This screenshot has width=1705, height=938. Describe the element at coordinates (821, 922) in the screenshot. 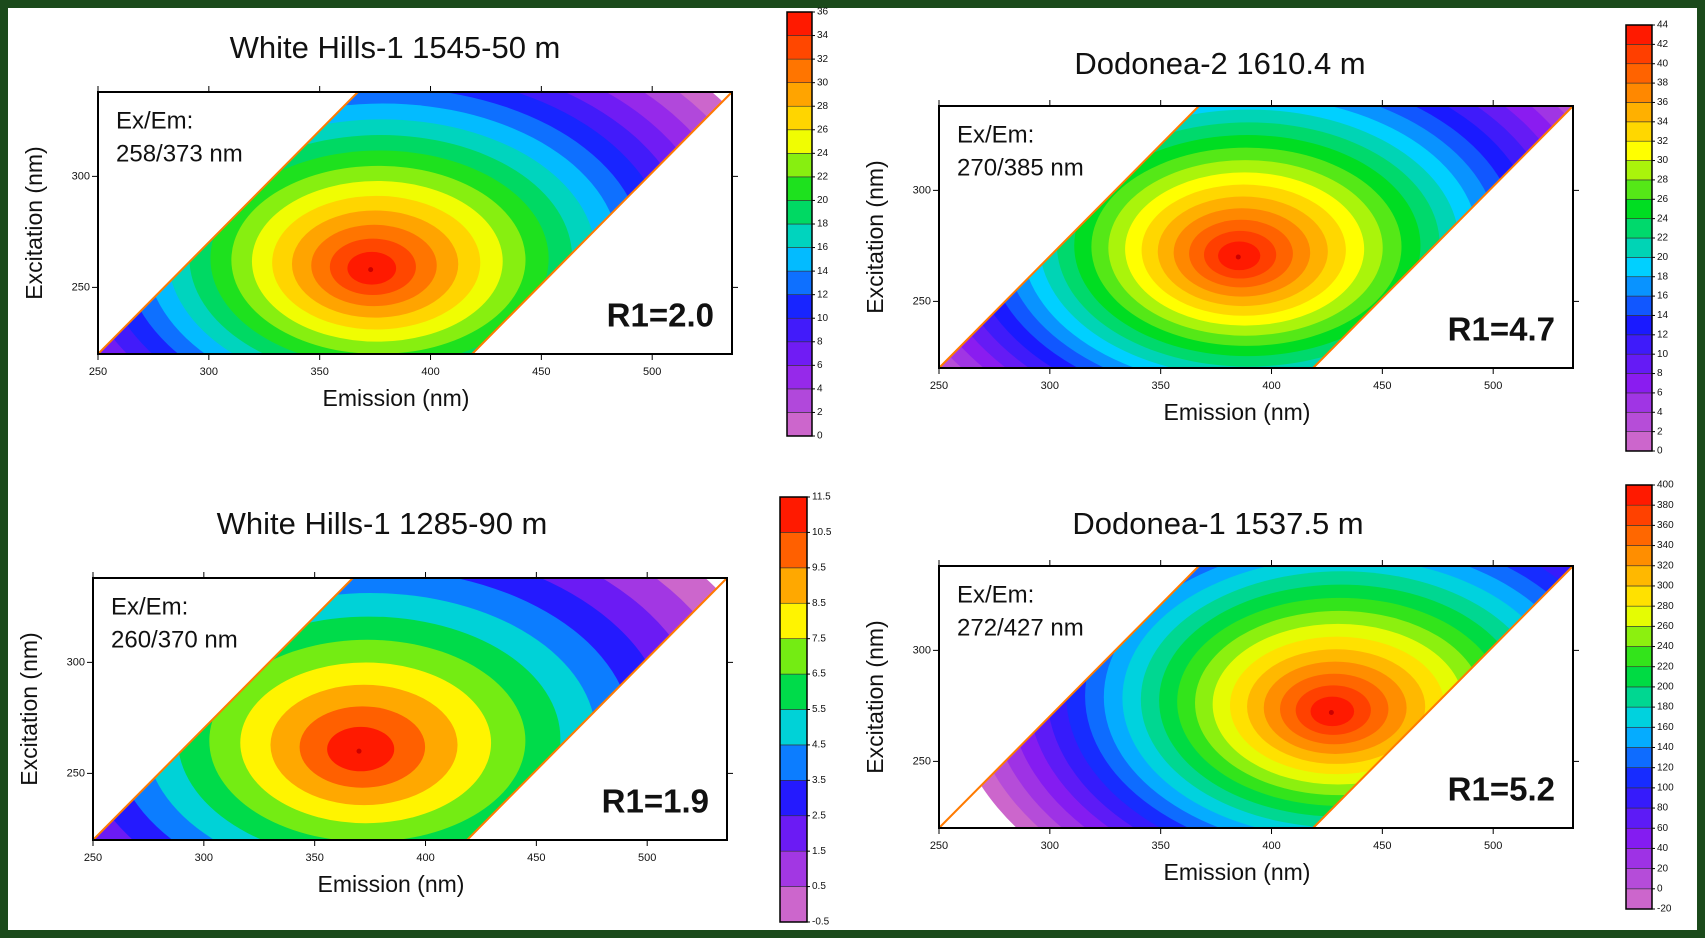

I see `colorbar-label: -0.5` at that location.